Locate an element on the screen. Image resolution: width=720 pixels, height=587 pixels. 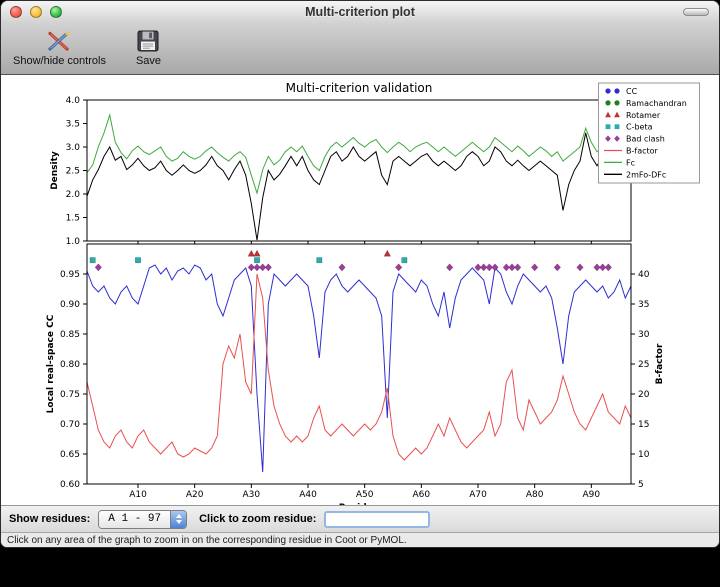
svg-text: Fc is located at coordinates (630, 162).